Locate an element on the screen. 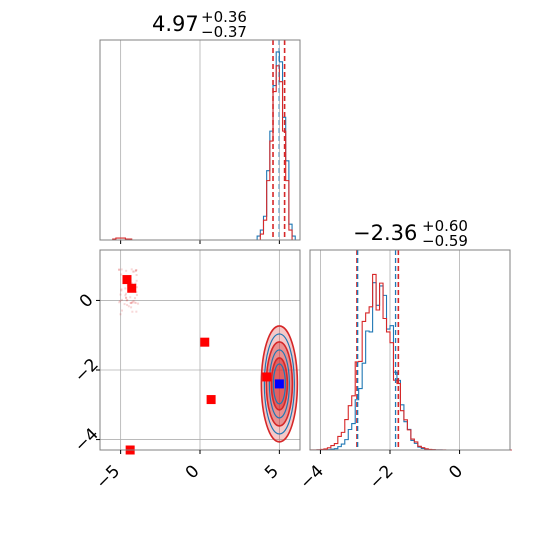 The width and height of the screenshot is (550, 550). tick-label-y: −4 is located at coordinates (87, 440).